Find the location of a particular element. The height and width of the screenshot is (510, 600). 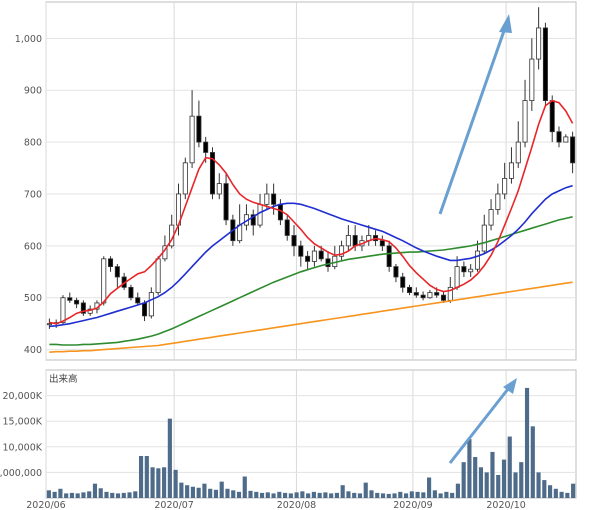

x-tick-label: 2020/08 is located at coordinates (296, 505).